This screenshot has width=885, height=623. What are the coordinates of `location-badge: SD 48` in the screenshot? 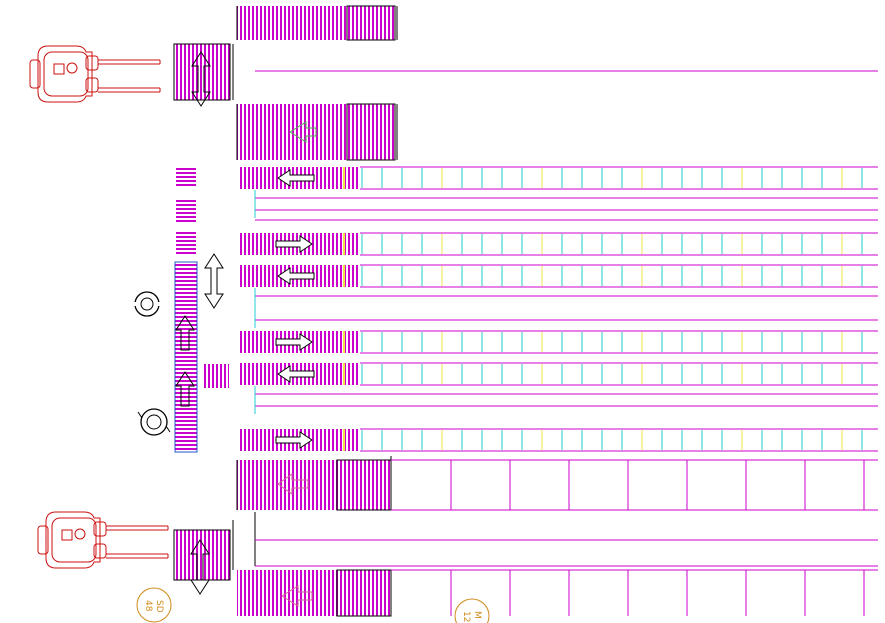 It's located at (154, 605).